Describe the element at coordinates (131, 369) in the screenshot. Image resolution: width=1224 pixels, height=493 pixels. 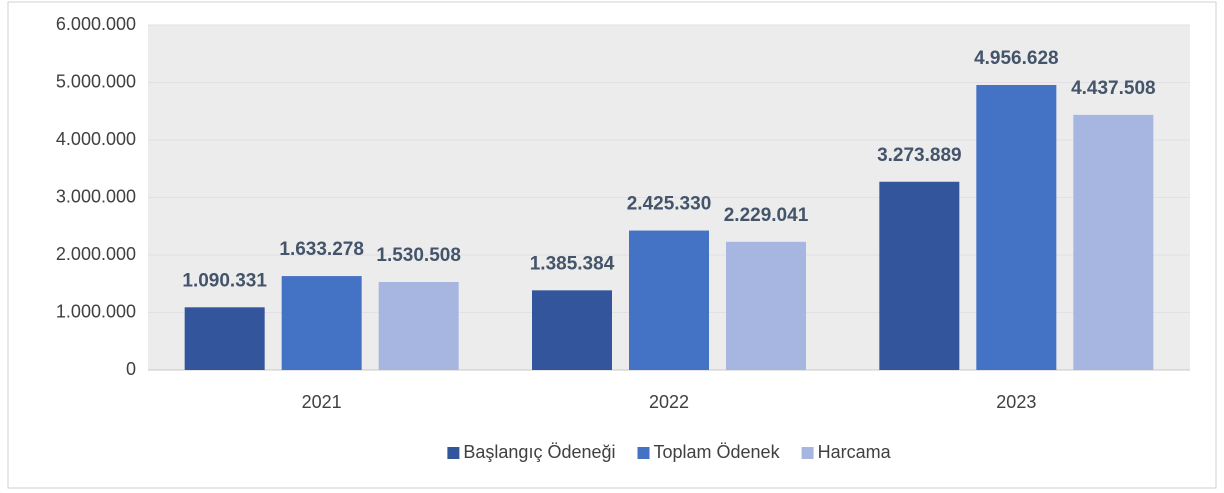
I see `y-tick-label: 0` at that location.